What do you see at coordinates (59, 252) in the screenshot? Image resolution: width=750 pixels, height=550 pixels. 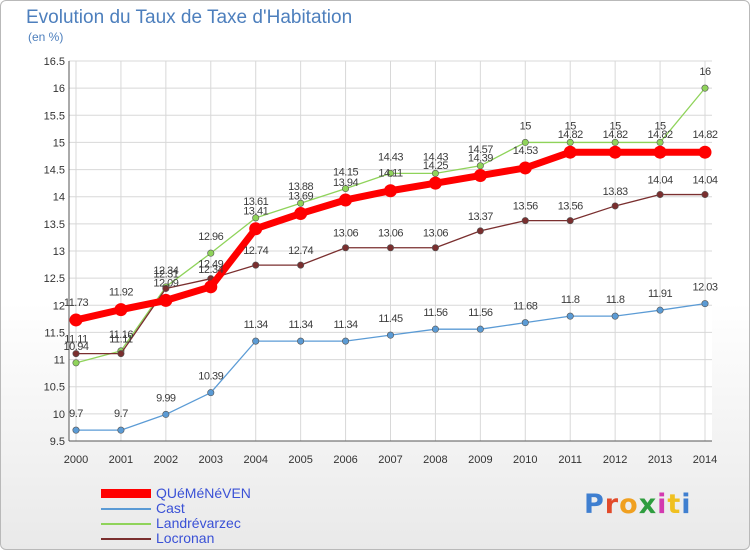 I see `y-tick-label: 13` at bounding box center [59, 252].